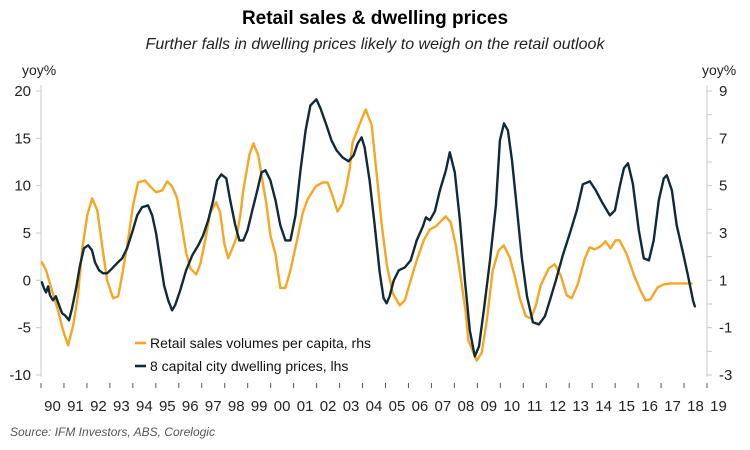 The height and width of the screenshot is (450, 750). Describe the element at coordinates (420, 406) in the screenshot. I see `x-axis-tick-label: 06` at that location.